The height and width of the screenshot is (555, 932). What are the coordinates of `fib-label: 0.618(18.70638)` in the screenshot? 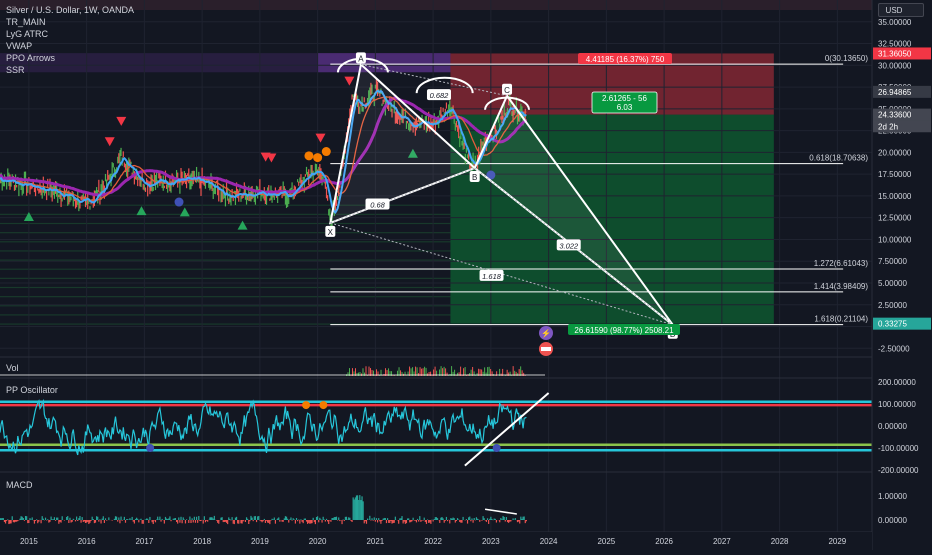 It's located at (838, 158).